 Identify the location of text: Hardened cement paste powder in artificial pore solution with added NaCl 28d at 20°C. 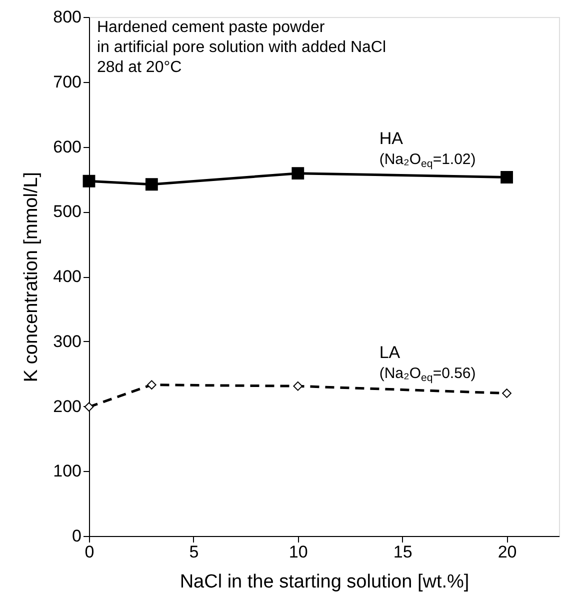
(241, 47).